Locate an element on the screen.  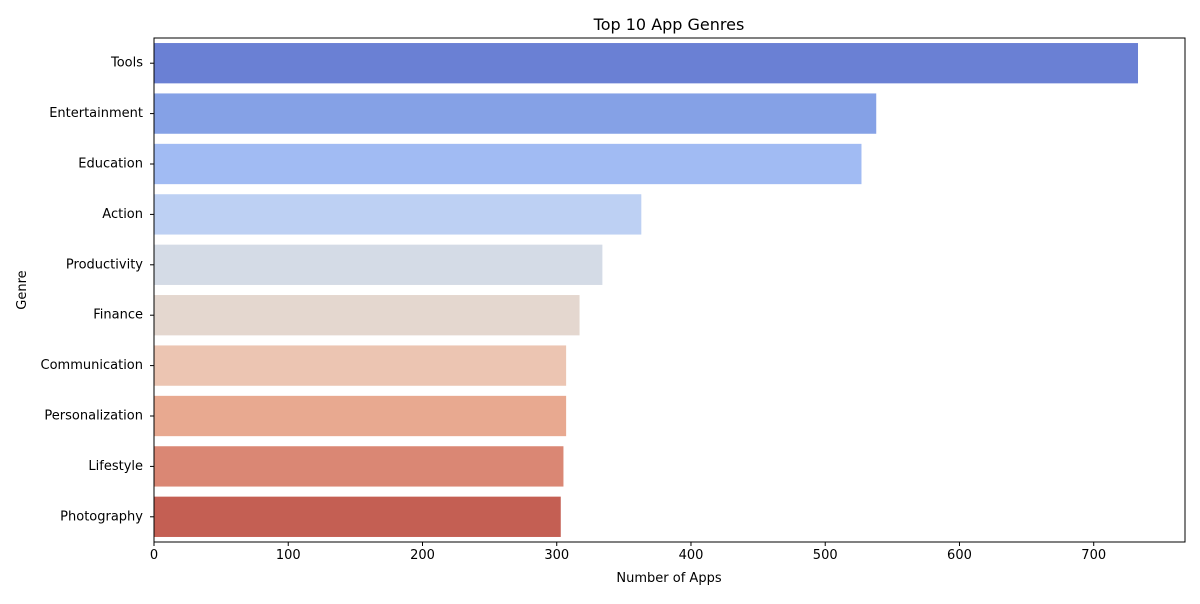
bar-personalization is located at coordinates (360, 416).